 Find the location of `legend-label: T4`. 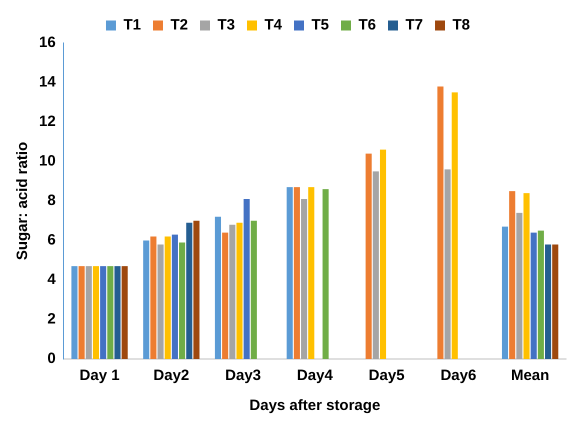

legend-label: T4 is located at coordinates (273, 25).